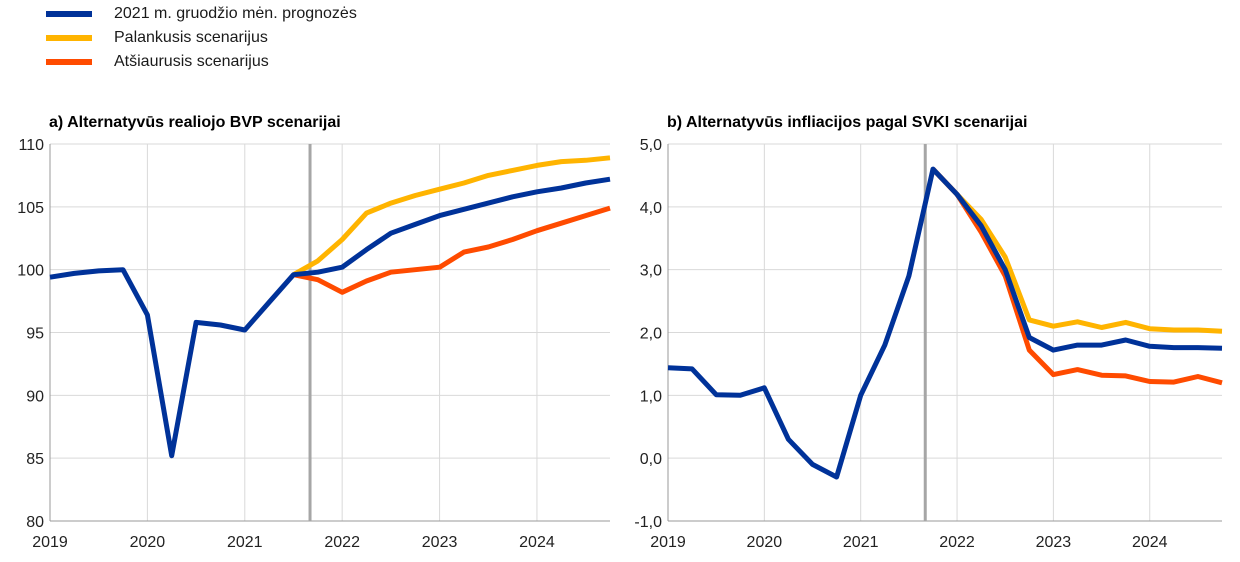  I want to click on y-tick-label: 1,0, so click(651, 396).